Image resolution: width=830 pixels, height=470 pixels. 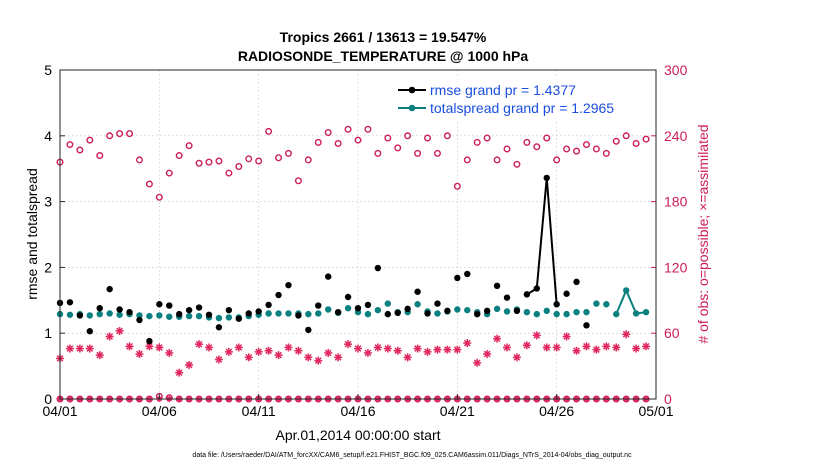 What do you see at coordinates (48, 267) in the screenshot?
I see `y-tick-label-left: 2` at bounding box center [48, 267].